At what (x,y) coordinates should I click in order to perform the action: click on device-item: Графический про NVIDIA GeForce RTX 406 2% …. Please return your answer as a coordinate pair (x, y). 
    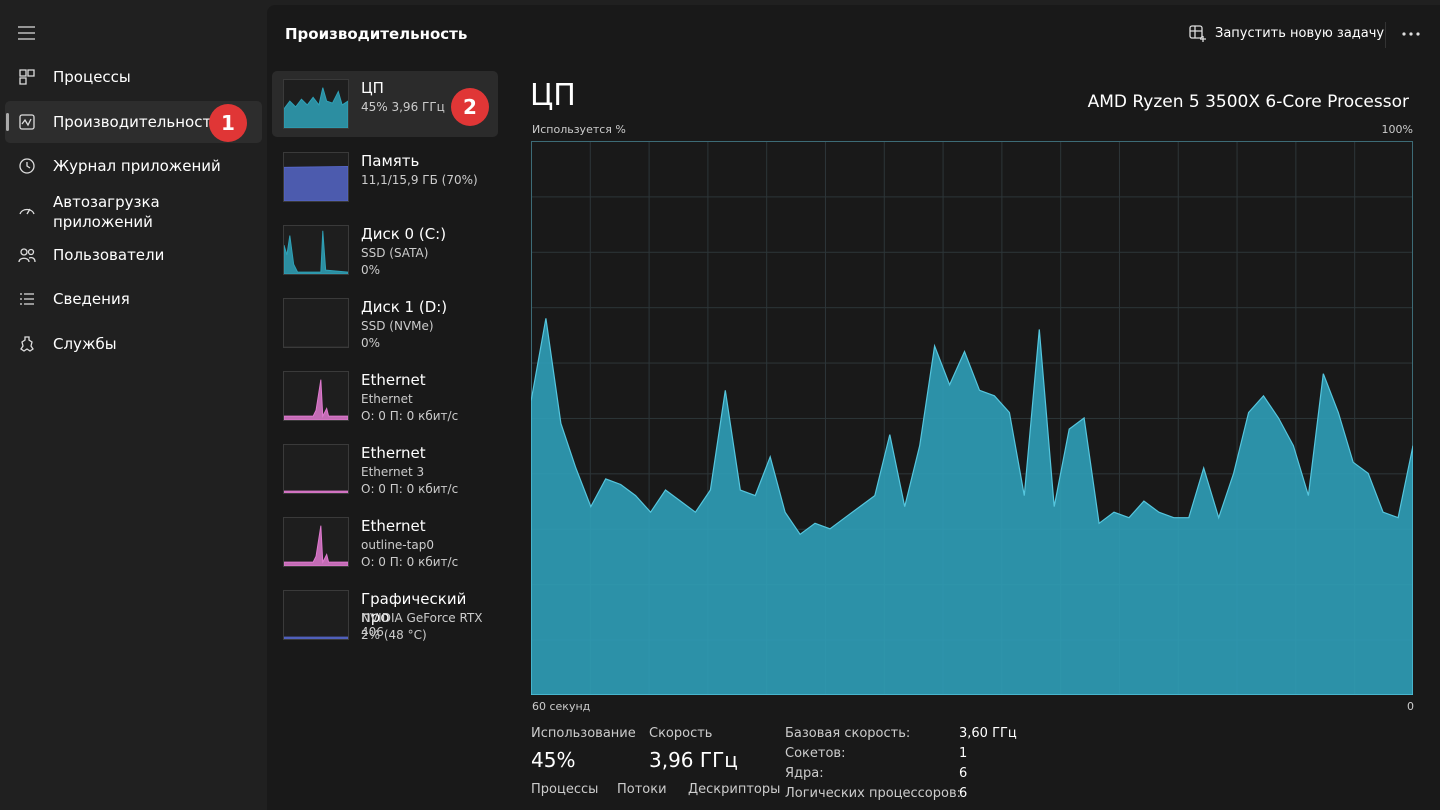
    Looking at the image, I should click on (385, 615).